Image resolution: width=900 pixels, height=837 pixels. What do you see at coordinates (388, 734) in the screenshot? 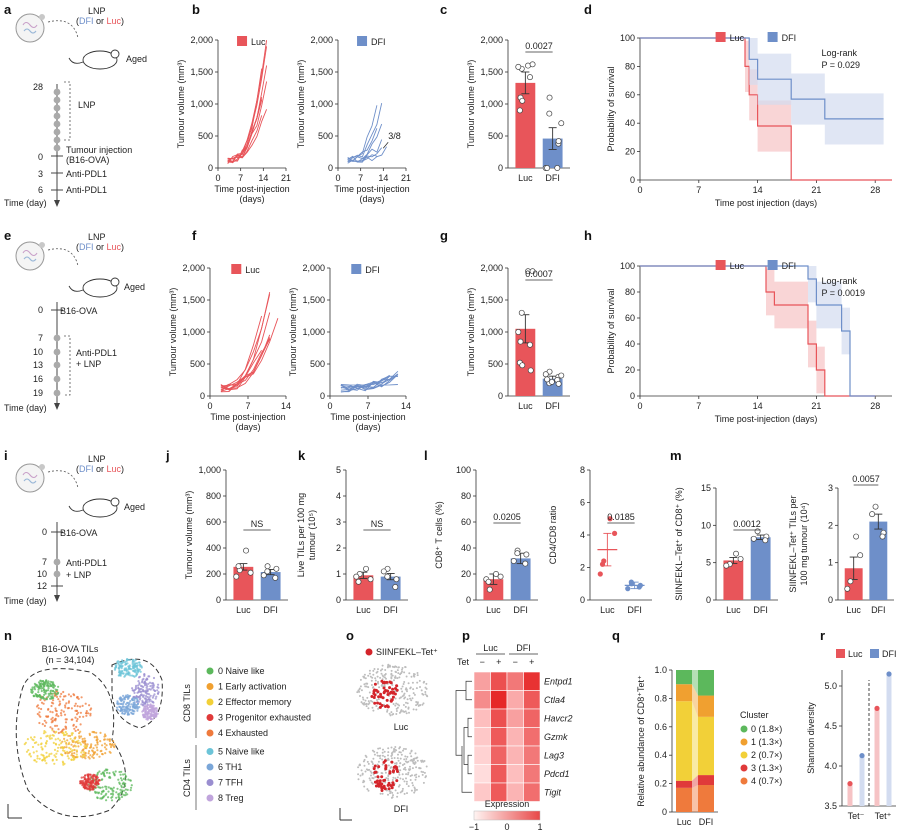
I see `panel-o-umap-tet: SIINFEKL–Tet⁺ Luc DFI` at bounding box center [388, 734].